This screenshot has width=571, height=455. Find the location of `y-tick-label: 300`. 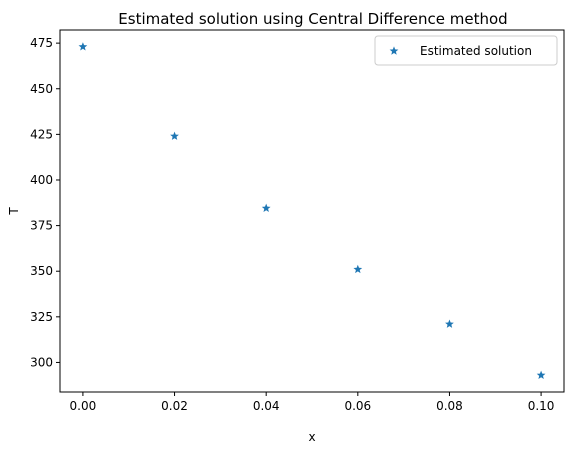

y-tick-label: 300 is located at coordinates (41, 362).